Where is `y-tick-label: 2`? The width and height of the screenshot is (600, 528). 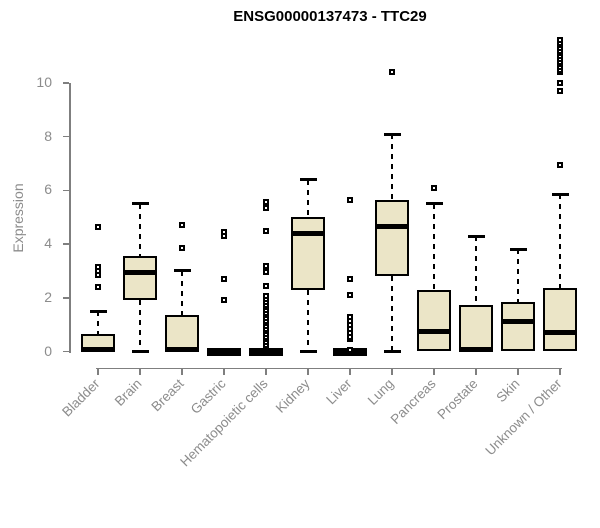
y-tick-label: 2 is located at coordinates (48, 296).